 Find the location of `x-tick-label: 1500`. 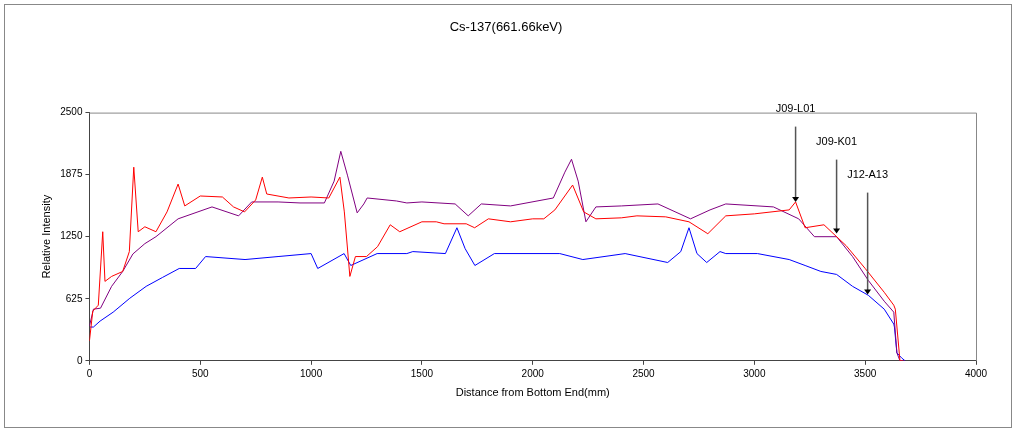

x-tick-label: 1500 is located at coordinates (422, 373).